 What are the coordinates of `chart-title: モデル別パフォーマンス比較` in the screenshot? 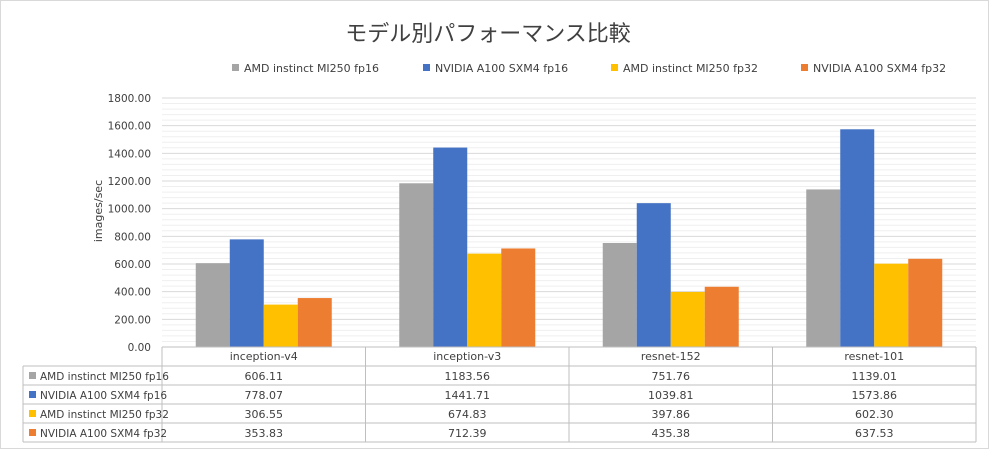 It's located at (488, 34).